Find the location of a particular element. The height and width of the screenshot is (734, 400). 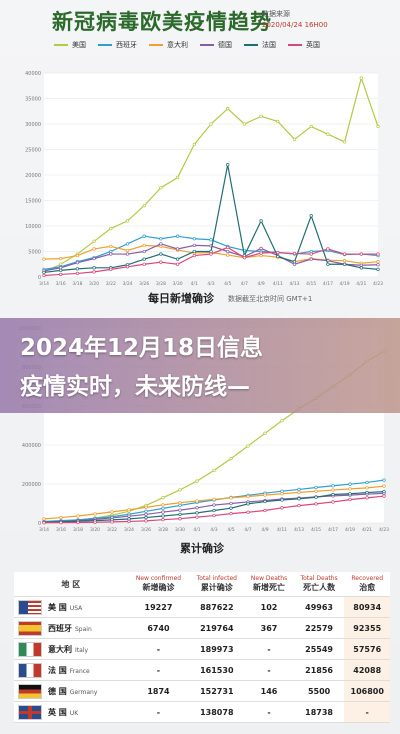

cell-total: 189973 is located at coordinates (217, 649).